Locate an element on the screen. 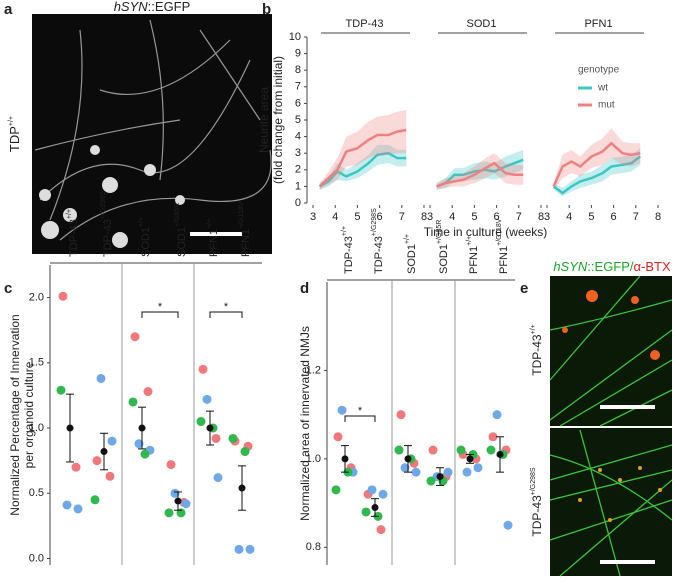 This screenshot has width=678, height=580. label-sup: +/G118V is located at coordinates (499, 232).